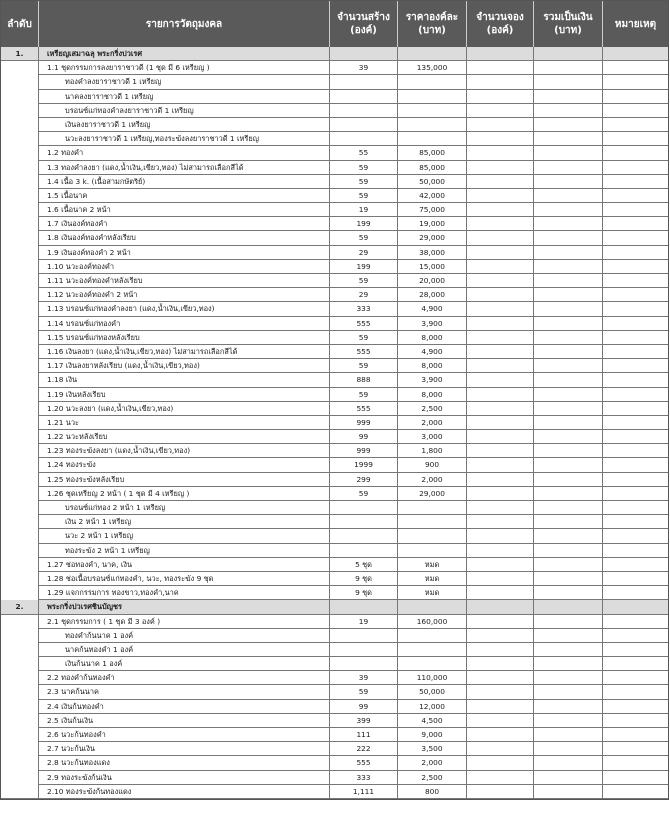 The height and width of the screenshot is (815, 670). Describe the element at coordinates (432, 451) in the screenshot. I see `unit-price: 1,800` at that location.